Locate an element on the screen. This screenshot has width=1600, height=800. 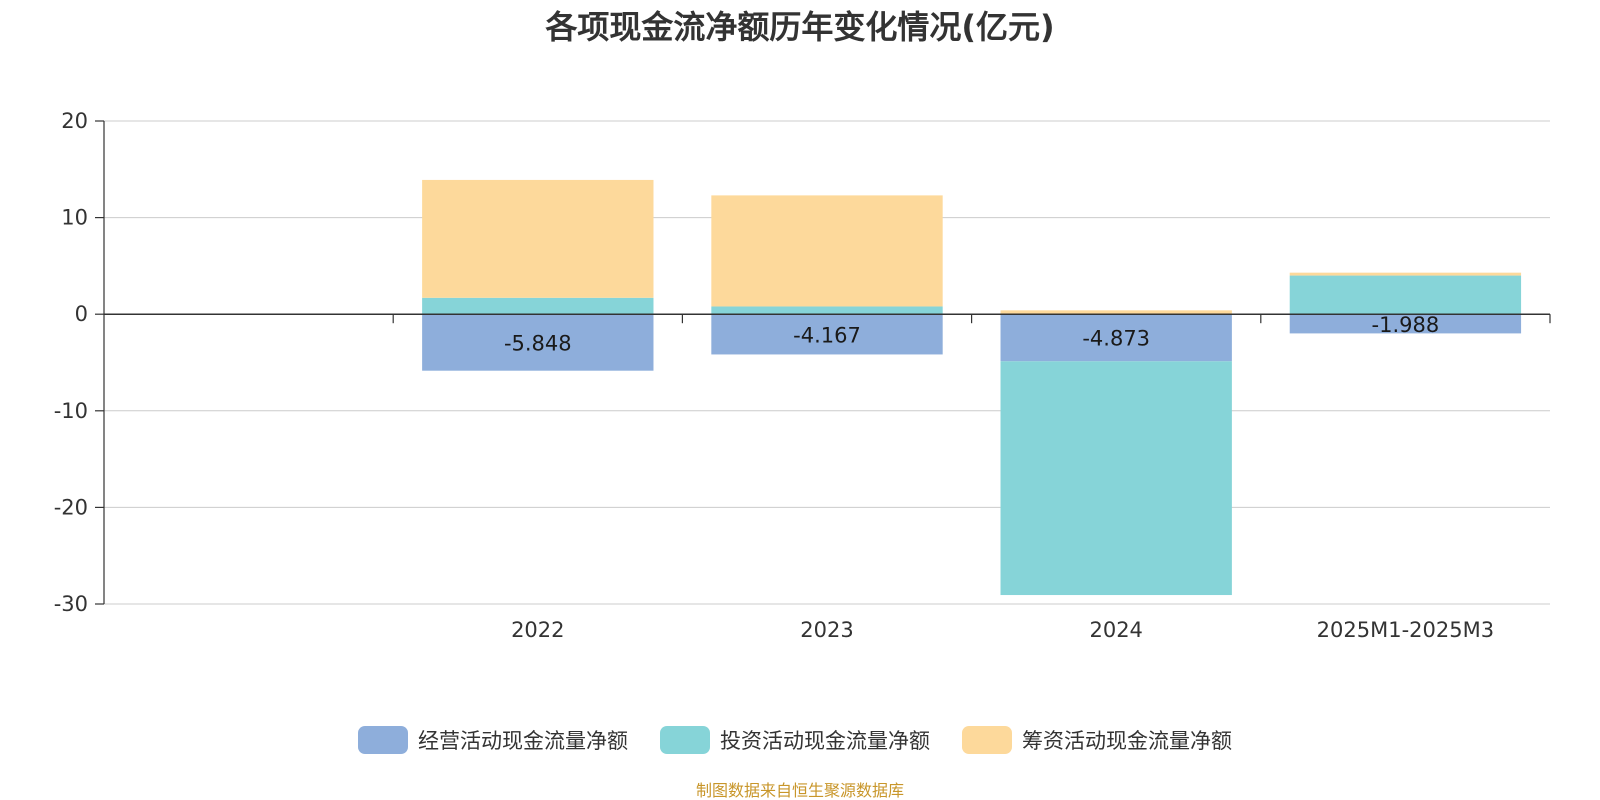
data-label: -5.848 is located at coordinates (538, 343).